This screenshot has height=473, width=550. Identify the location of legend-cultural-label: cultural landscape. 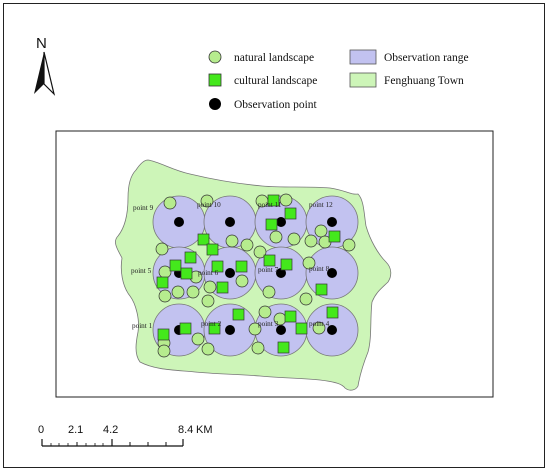
(275, 81).